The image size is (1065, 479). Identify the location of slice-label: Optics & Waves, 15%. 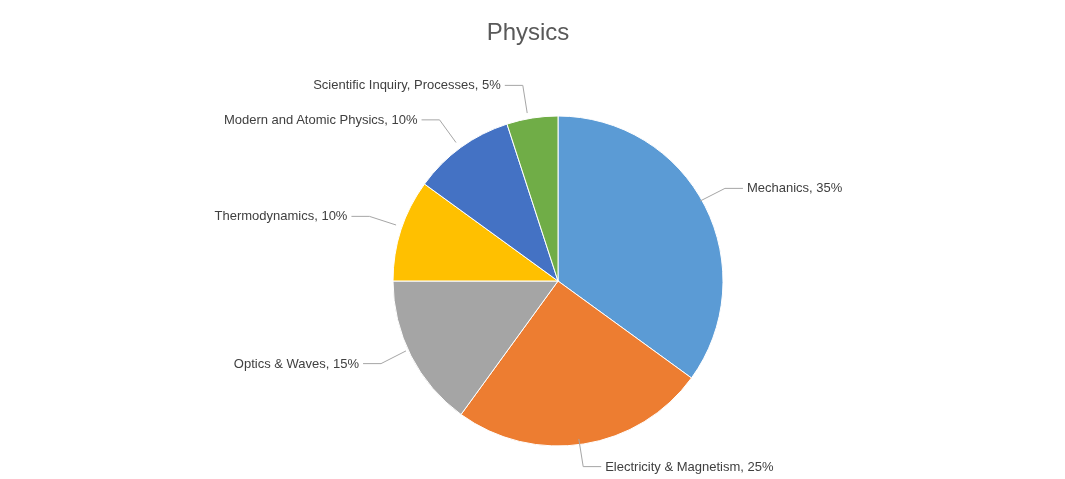
(296, 363).